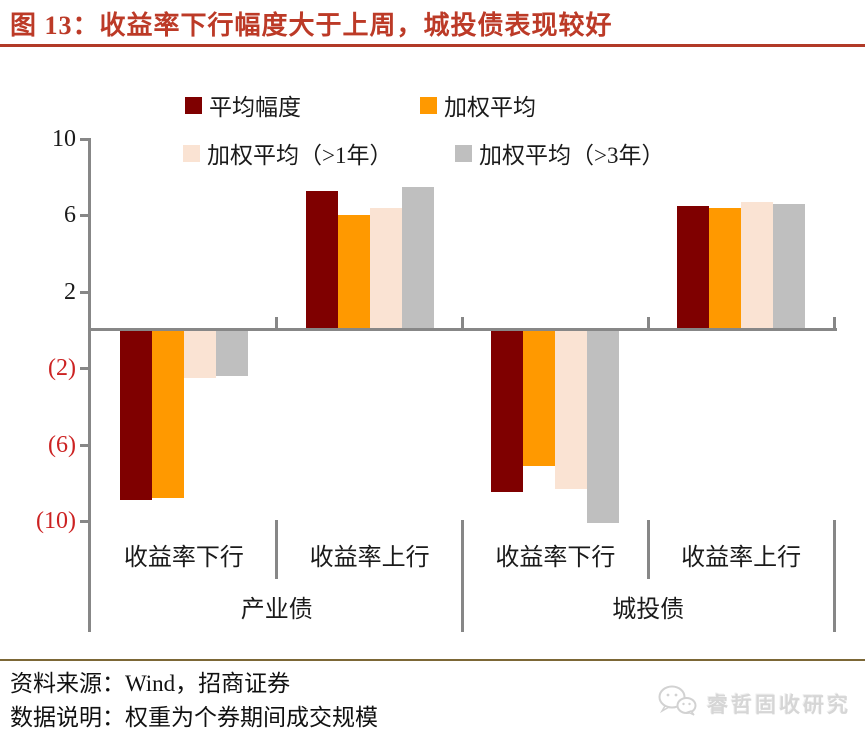 Image resolution: width=865 pixels, height=745 pixels. Describe the element at coordinates (300, 155) in the screenshot. I see `legend-label: 加权平均（>1年）` at that location.